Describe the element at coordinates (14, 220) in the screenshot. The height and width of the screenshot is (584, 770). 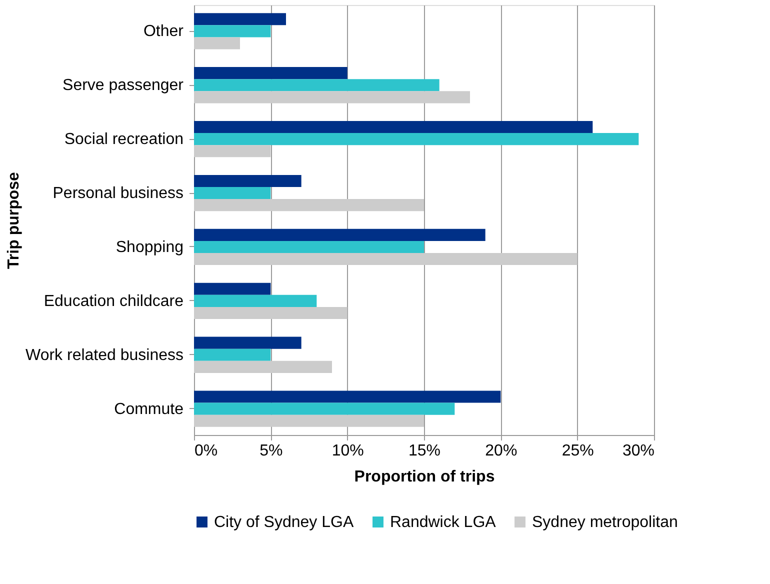
I see `y-axis-title: Trip purpose` at that location.